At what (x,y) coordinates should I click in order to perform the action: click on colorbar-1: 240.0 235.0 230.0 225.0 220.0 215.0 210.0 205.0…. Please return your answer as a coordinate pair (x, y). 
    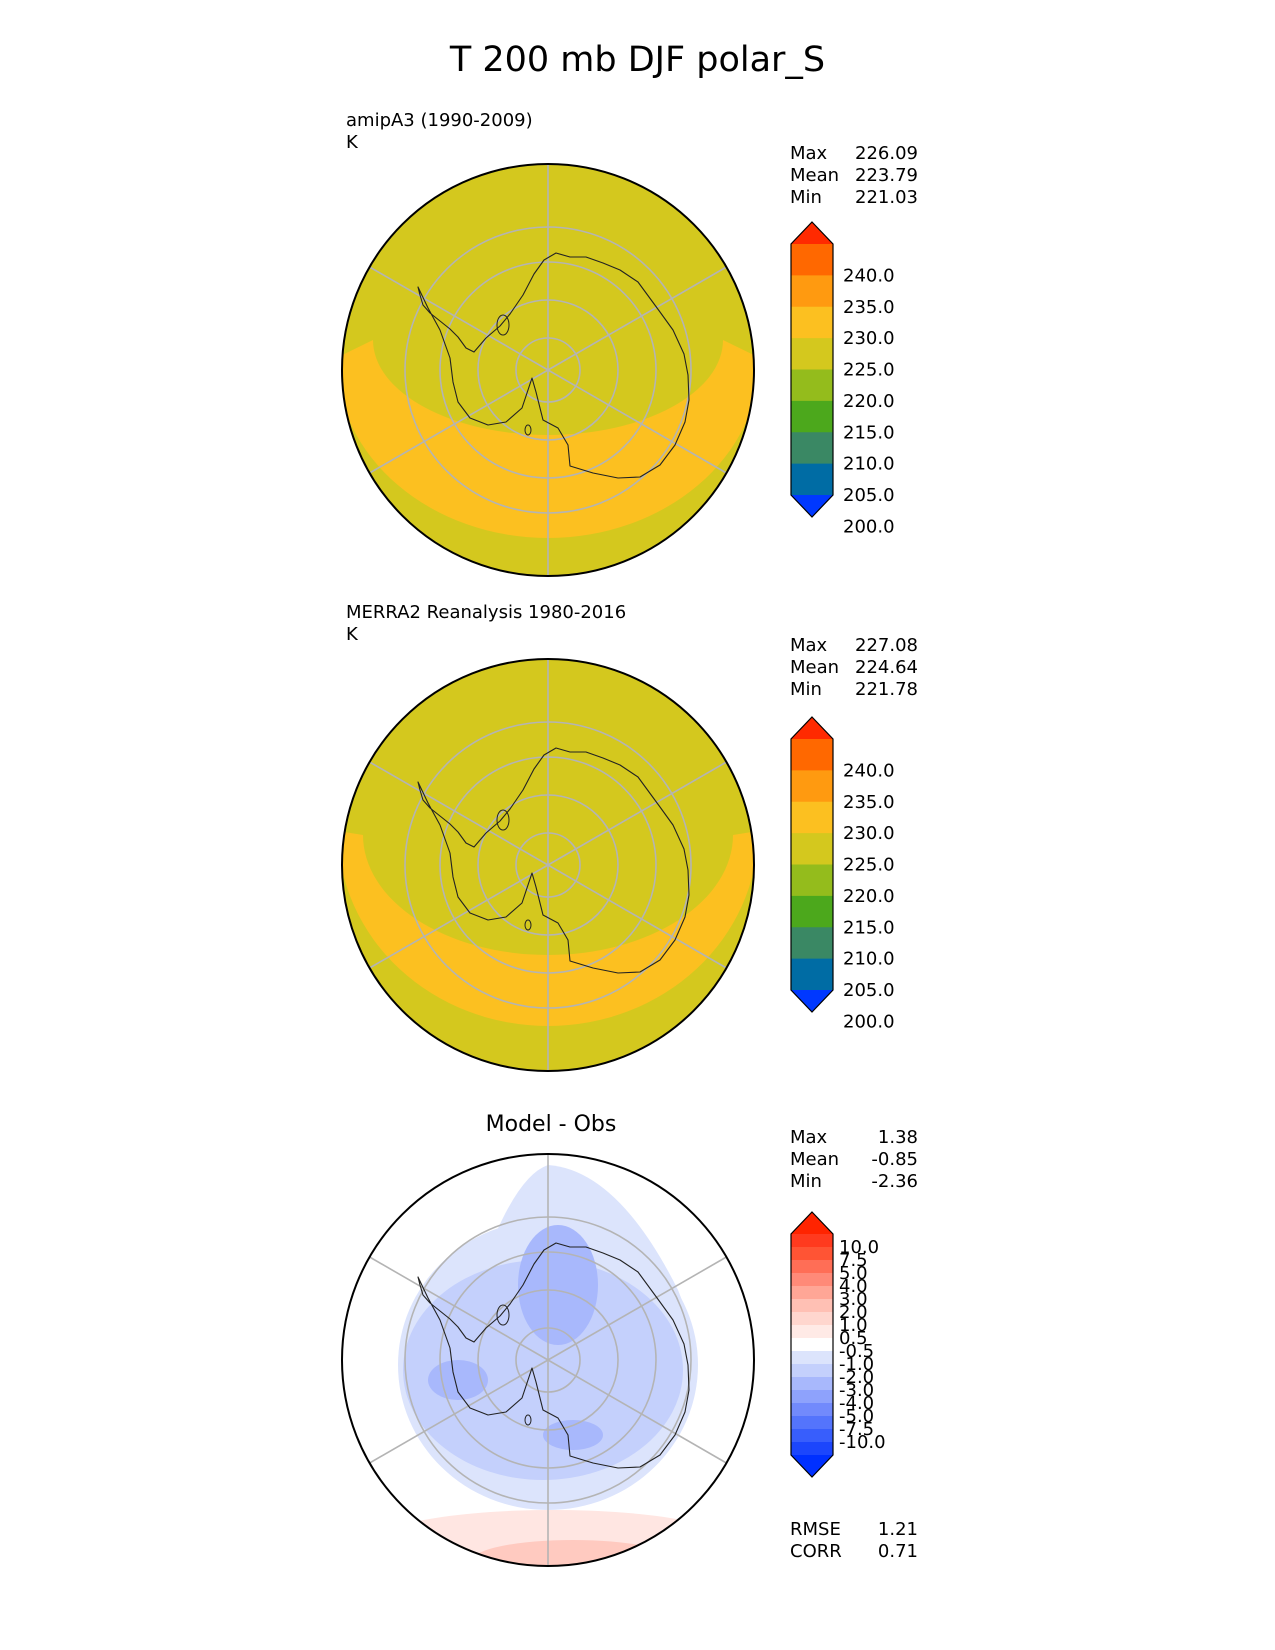
    Looking at the image, I should click on (842, 379).